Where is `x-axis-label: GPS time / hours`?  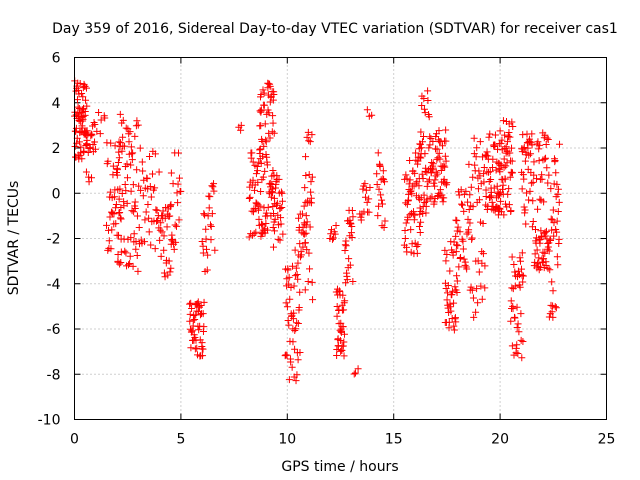 x-axis-label: GPS time / hours is located at coordinates (339, 467).